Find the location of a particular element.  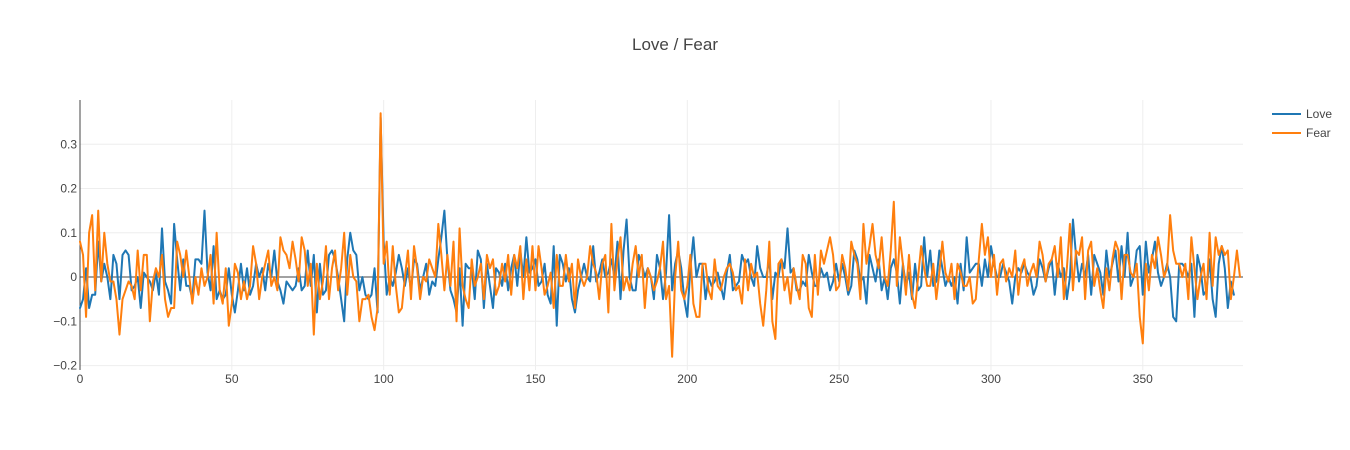

x-tick-label: 250 is located at coordinates (839, 379).